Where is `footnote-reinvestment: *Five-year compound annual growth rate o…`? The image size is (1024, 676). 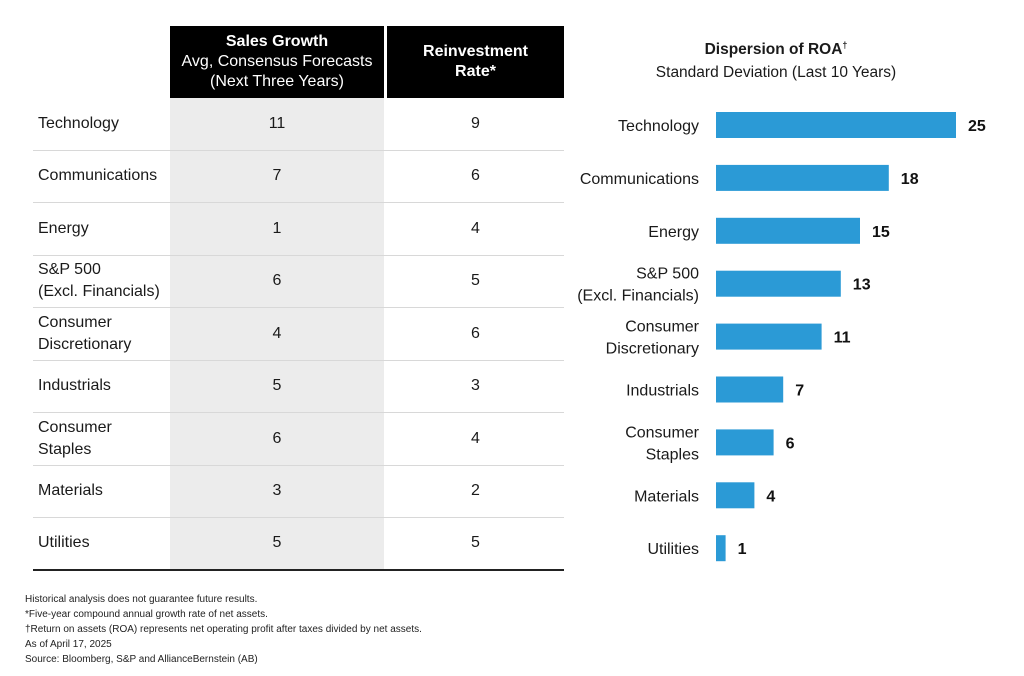 footnote-reinvestment: *Five-year compound annual growth rate o… is located at coordinates (146, 614).